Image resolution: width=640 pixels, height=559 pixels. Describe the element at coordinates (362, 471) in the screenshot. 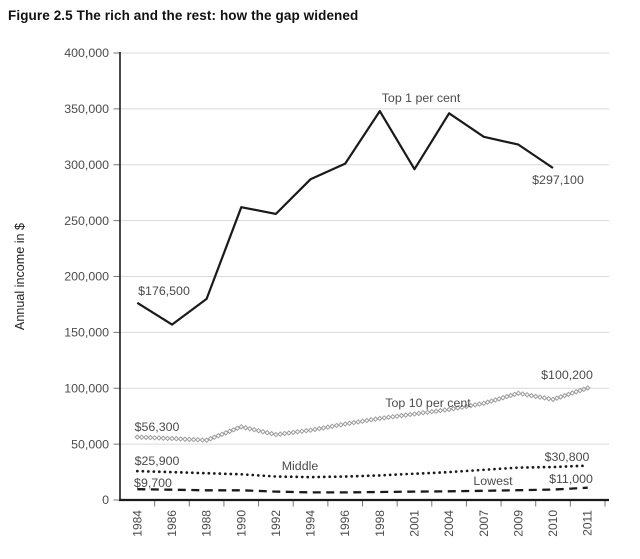

I see `series-middle` at that location.